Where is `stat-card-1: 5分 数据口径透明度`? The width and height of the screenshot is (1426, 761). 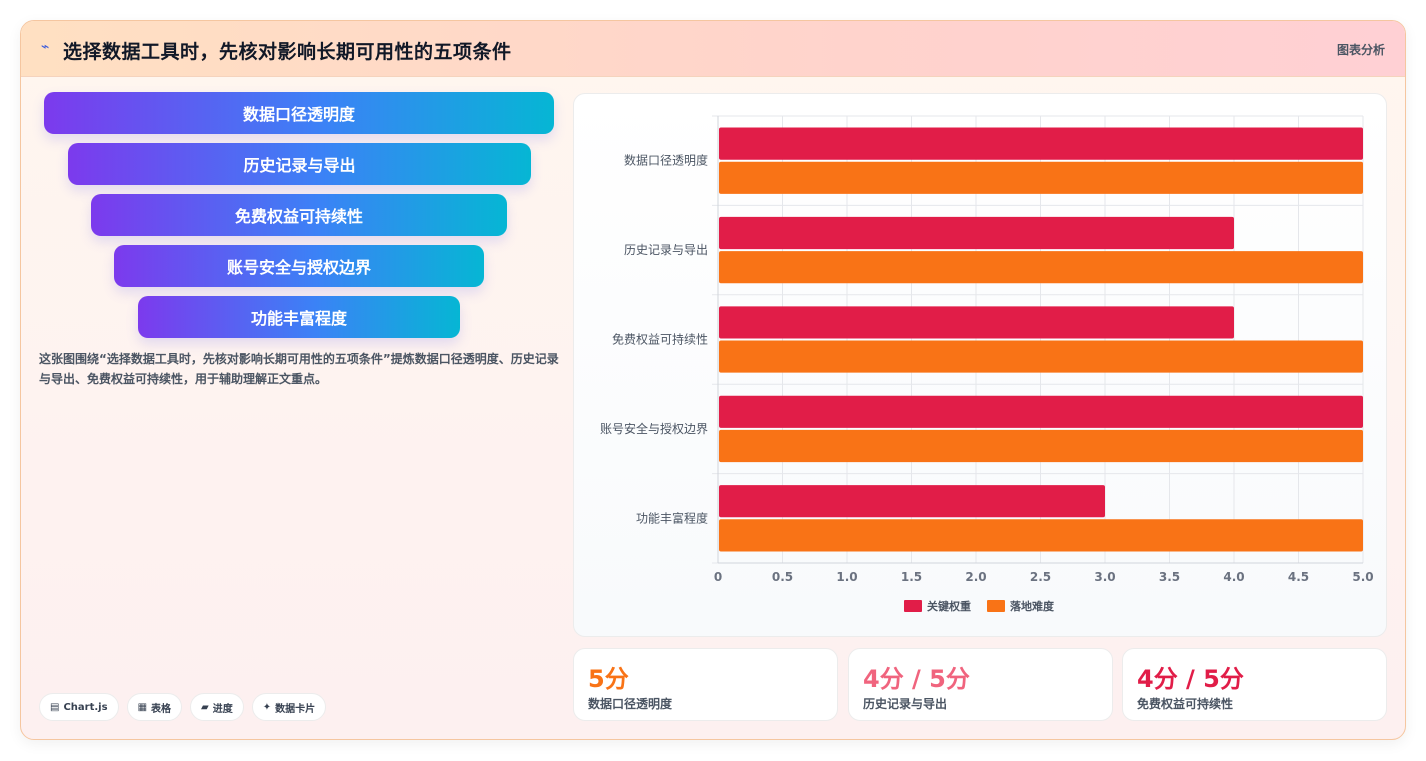
stat-card-1: 5分 数据口径透明度 is located at coordinates (705, 684).